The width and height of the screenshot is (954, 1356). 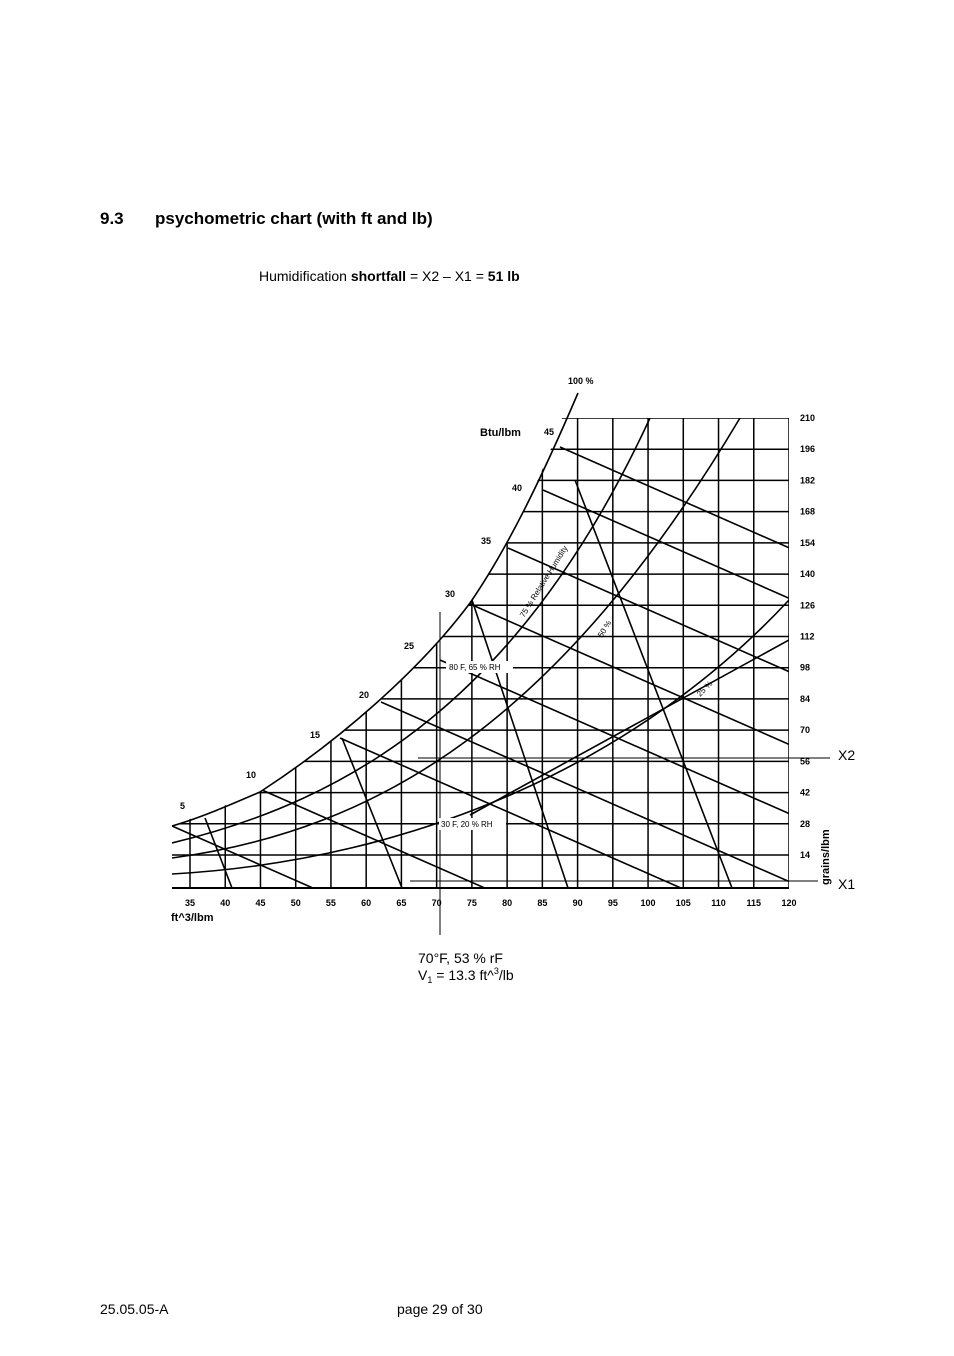 What do you see at coordinates (440, 1309) in the screenshot?
I see `footer-center: page 29 of 30` at bounding box center [440, 1309].